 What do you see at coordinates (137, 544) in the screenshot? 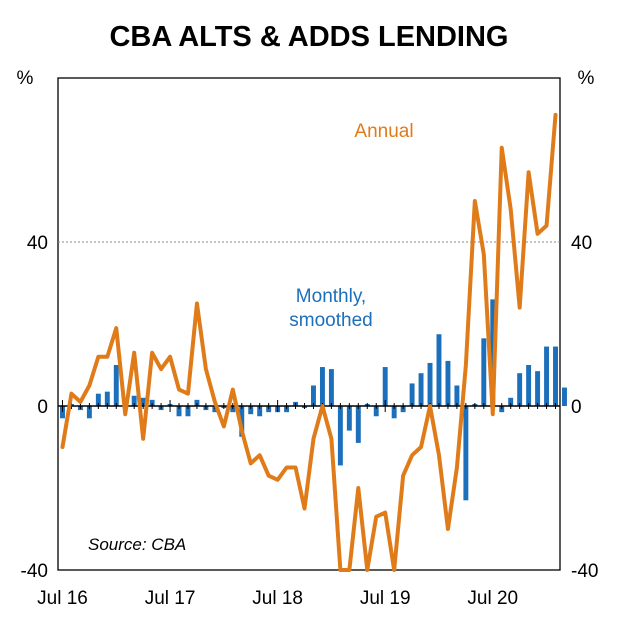
I see `source-note: Source: CBA` at bounding box center [137, 544].